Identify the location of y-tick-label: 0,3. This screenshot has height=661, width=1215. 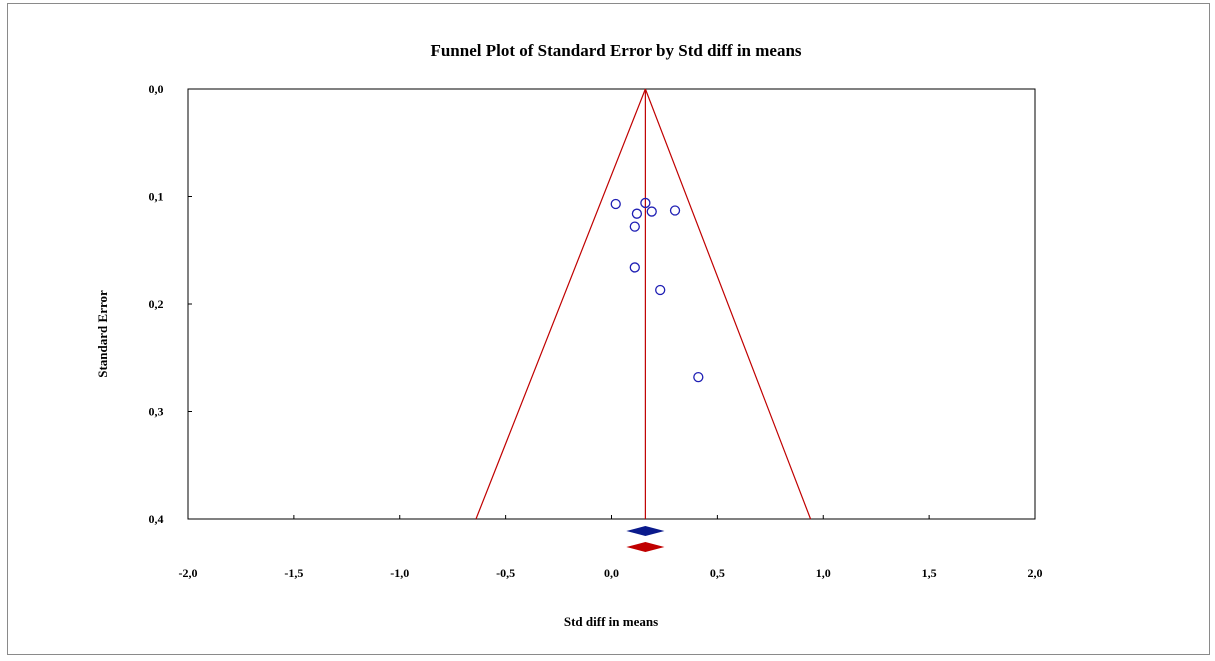
(156, 412).